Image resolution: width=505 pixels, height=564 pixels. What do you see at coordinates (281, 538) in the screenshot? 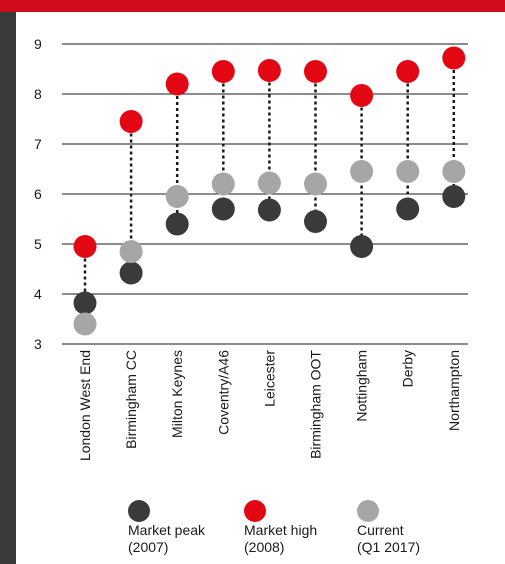
I see `legend-label-market-high: Market high (2008)` at bounding box center [281, 538].